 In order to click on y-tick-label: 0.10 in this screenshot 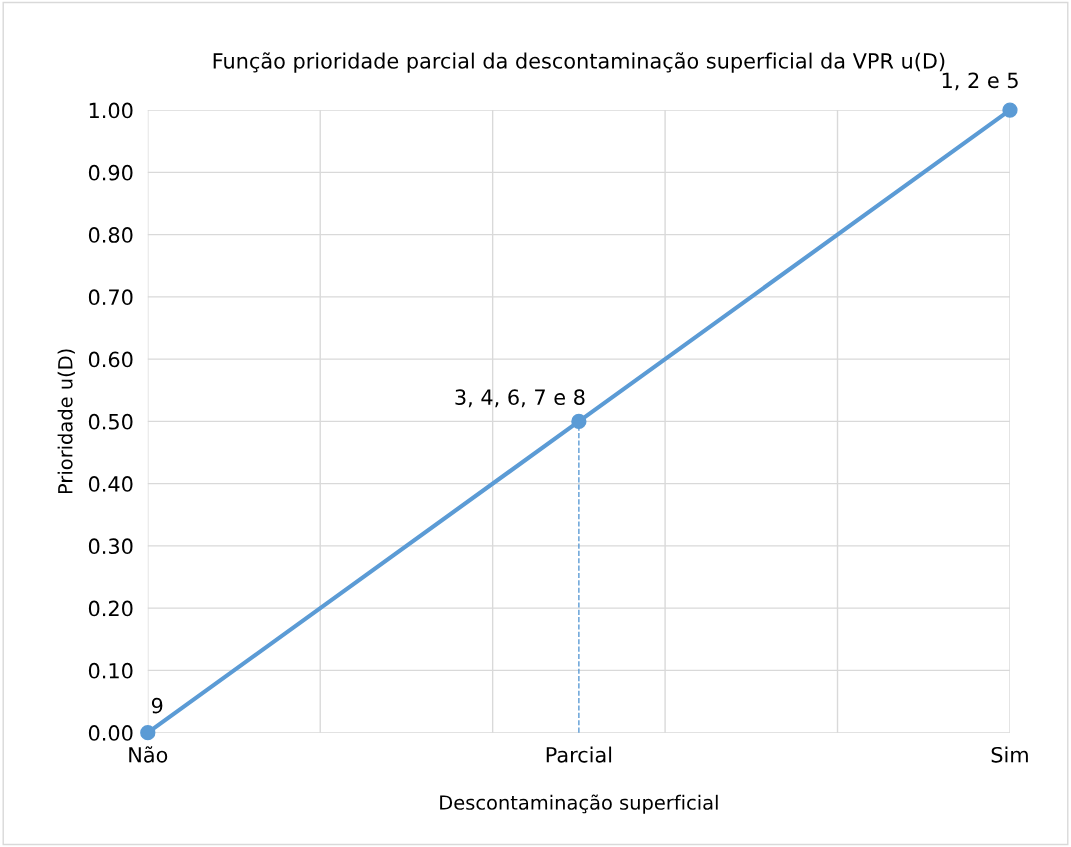, I will do `click(110, 670)`.